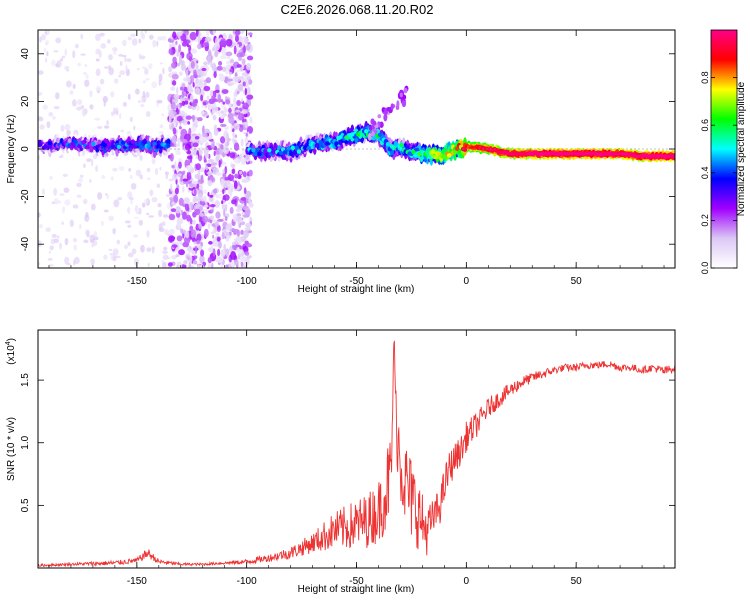 The width and height of the screenshot is (750, 600). I want to click on colorbar-tick-label: 0.0, so click(705, 268).